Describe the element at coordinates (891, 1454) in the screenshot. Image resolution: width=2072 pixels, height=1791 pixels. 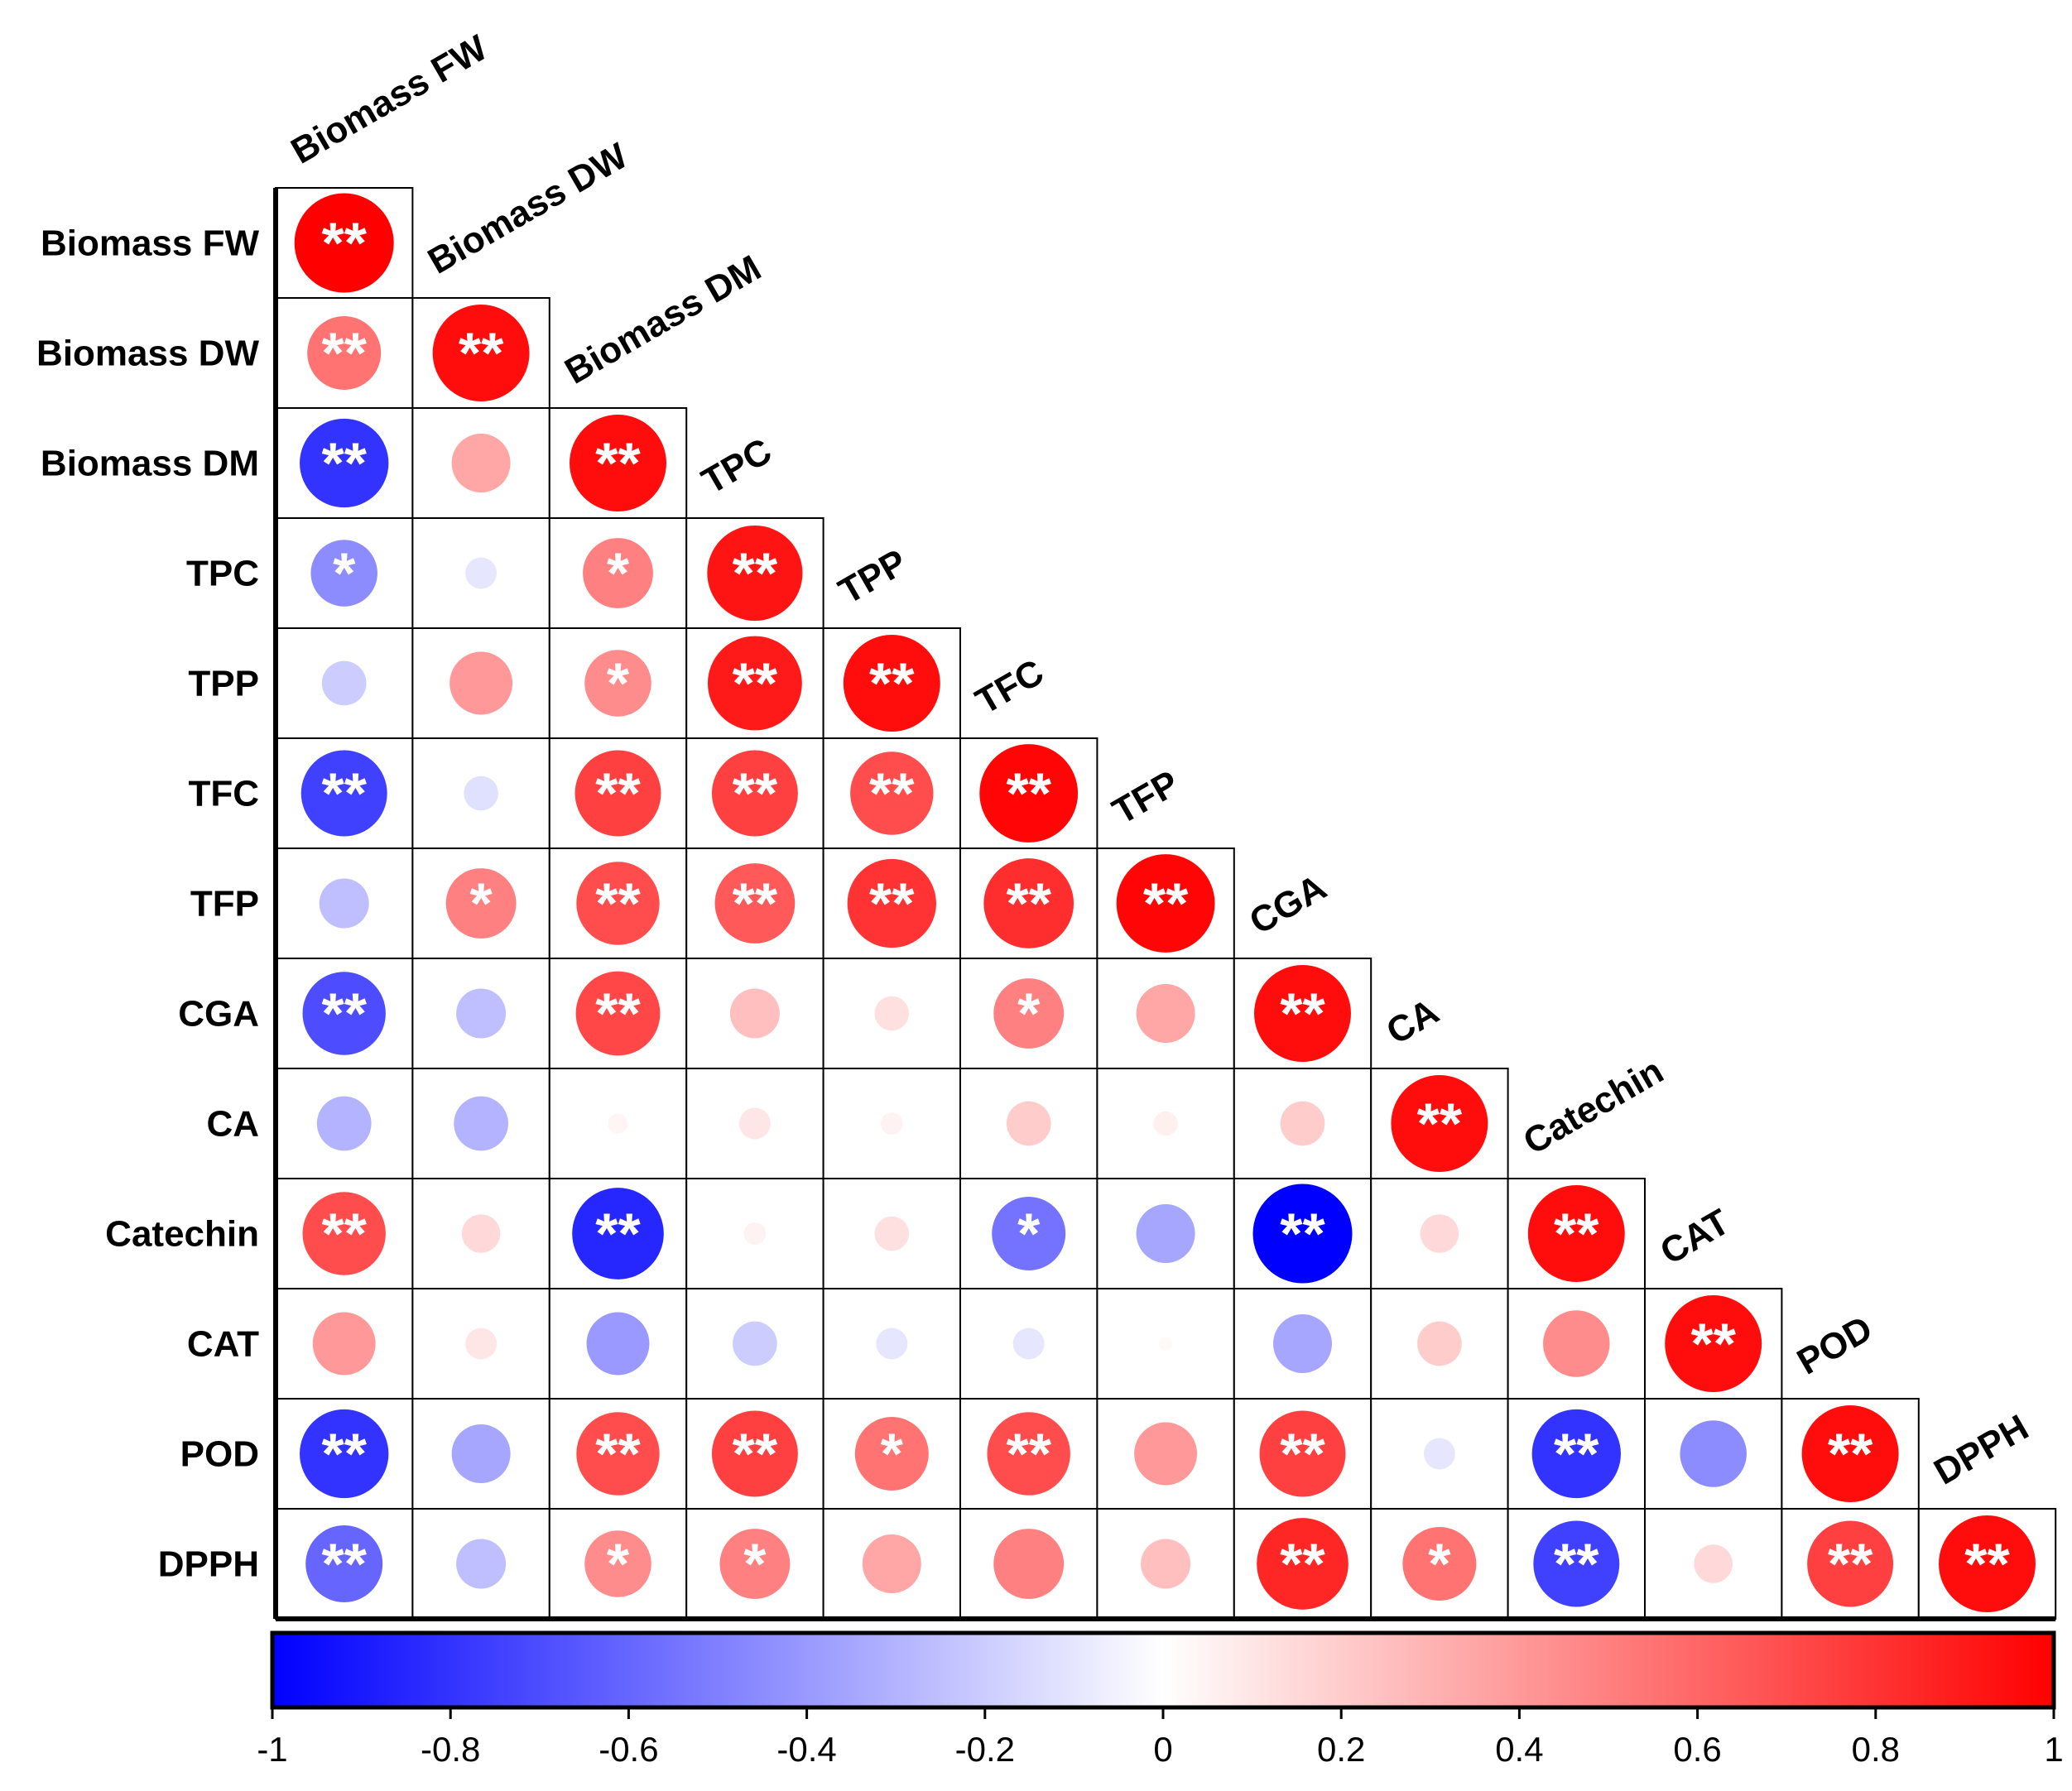
I see `cell-pod-tpp-circle` at that location.